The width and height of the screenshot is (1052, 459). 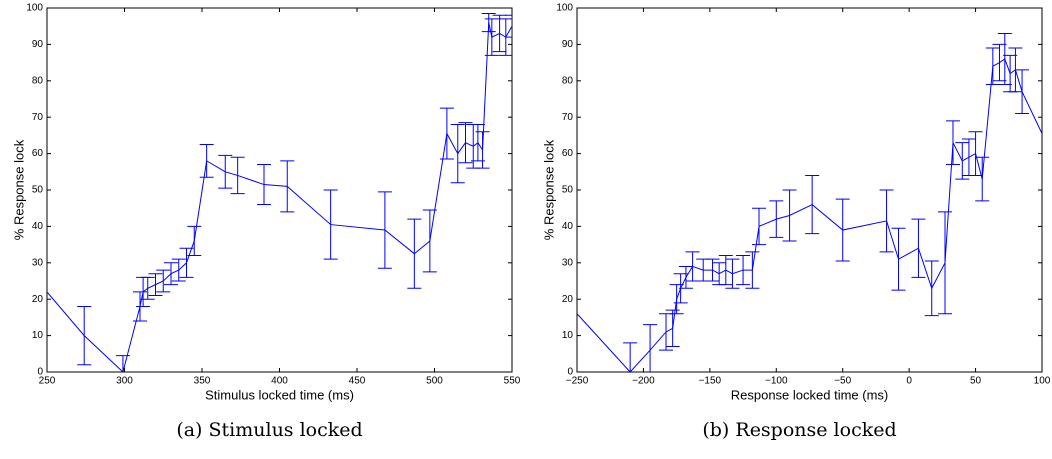 I want to click on x-tick-label: 550, so click(x=512, y=381).